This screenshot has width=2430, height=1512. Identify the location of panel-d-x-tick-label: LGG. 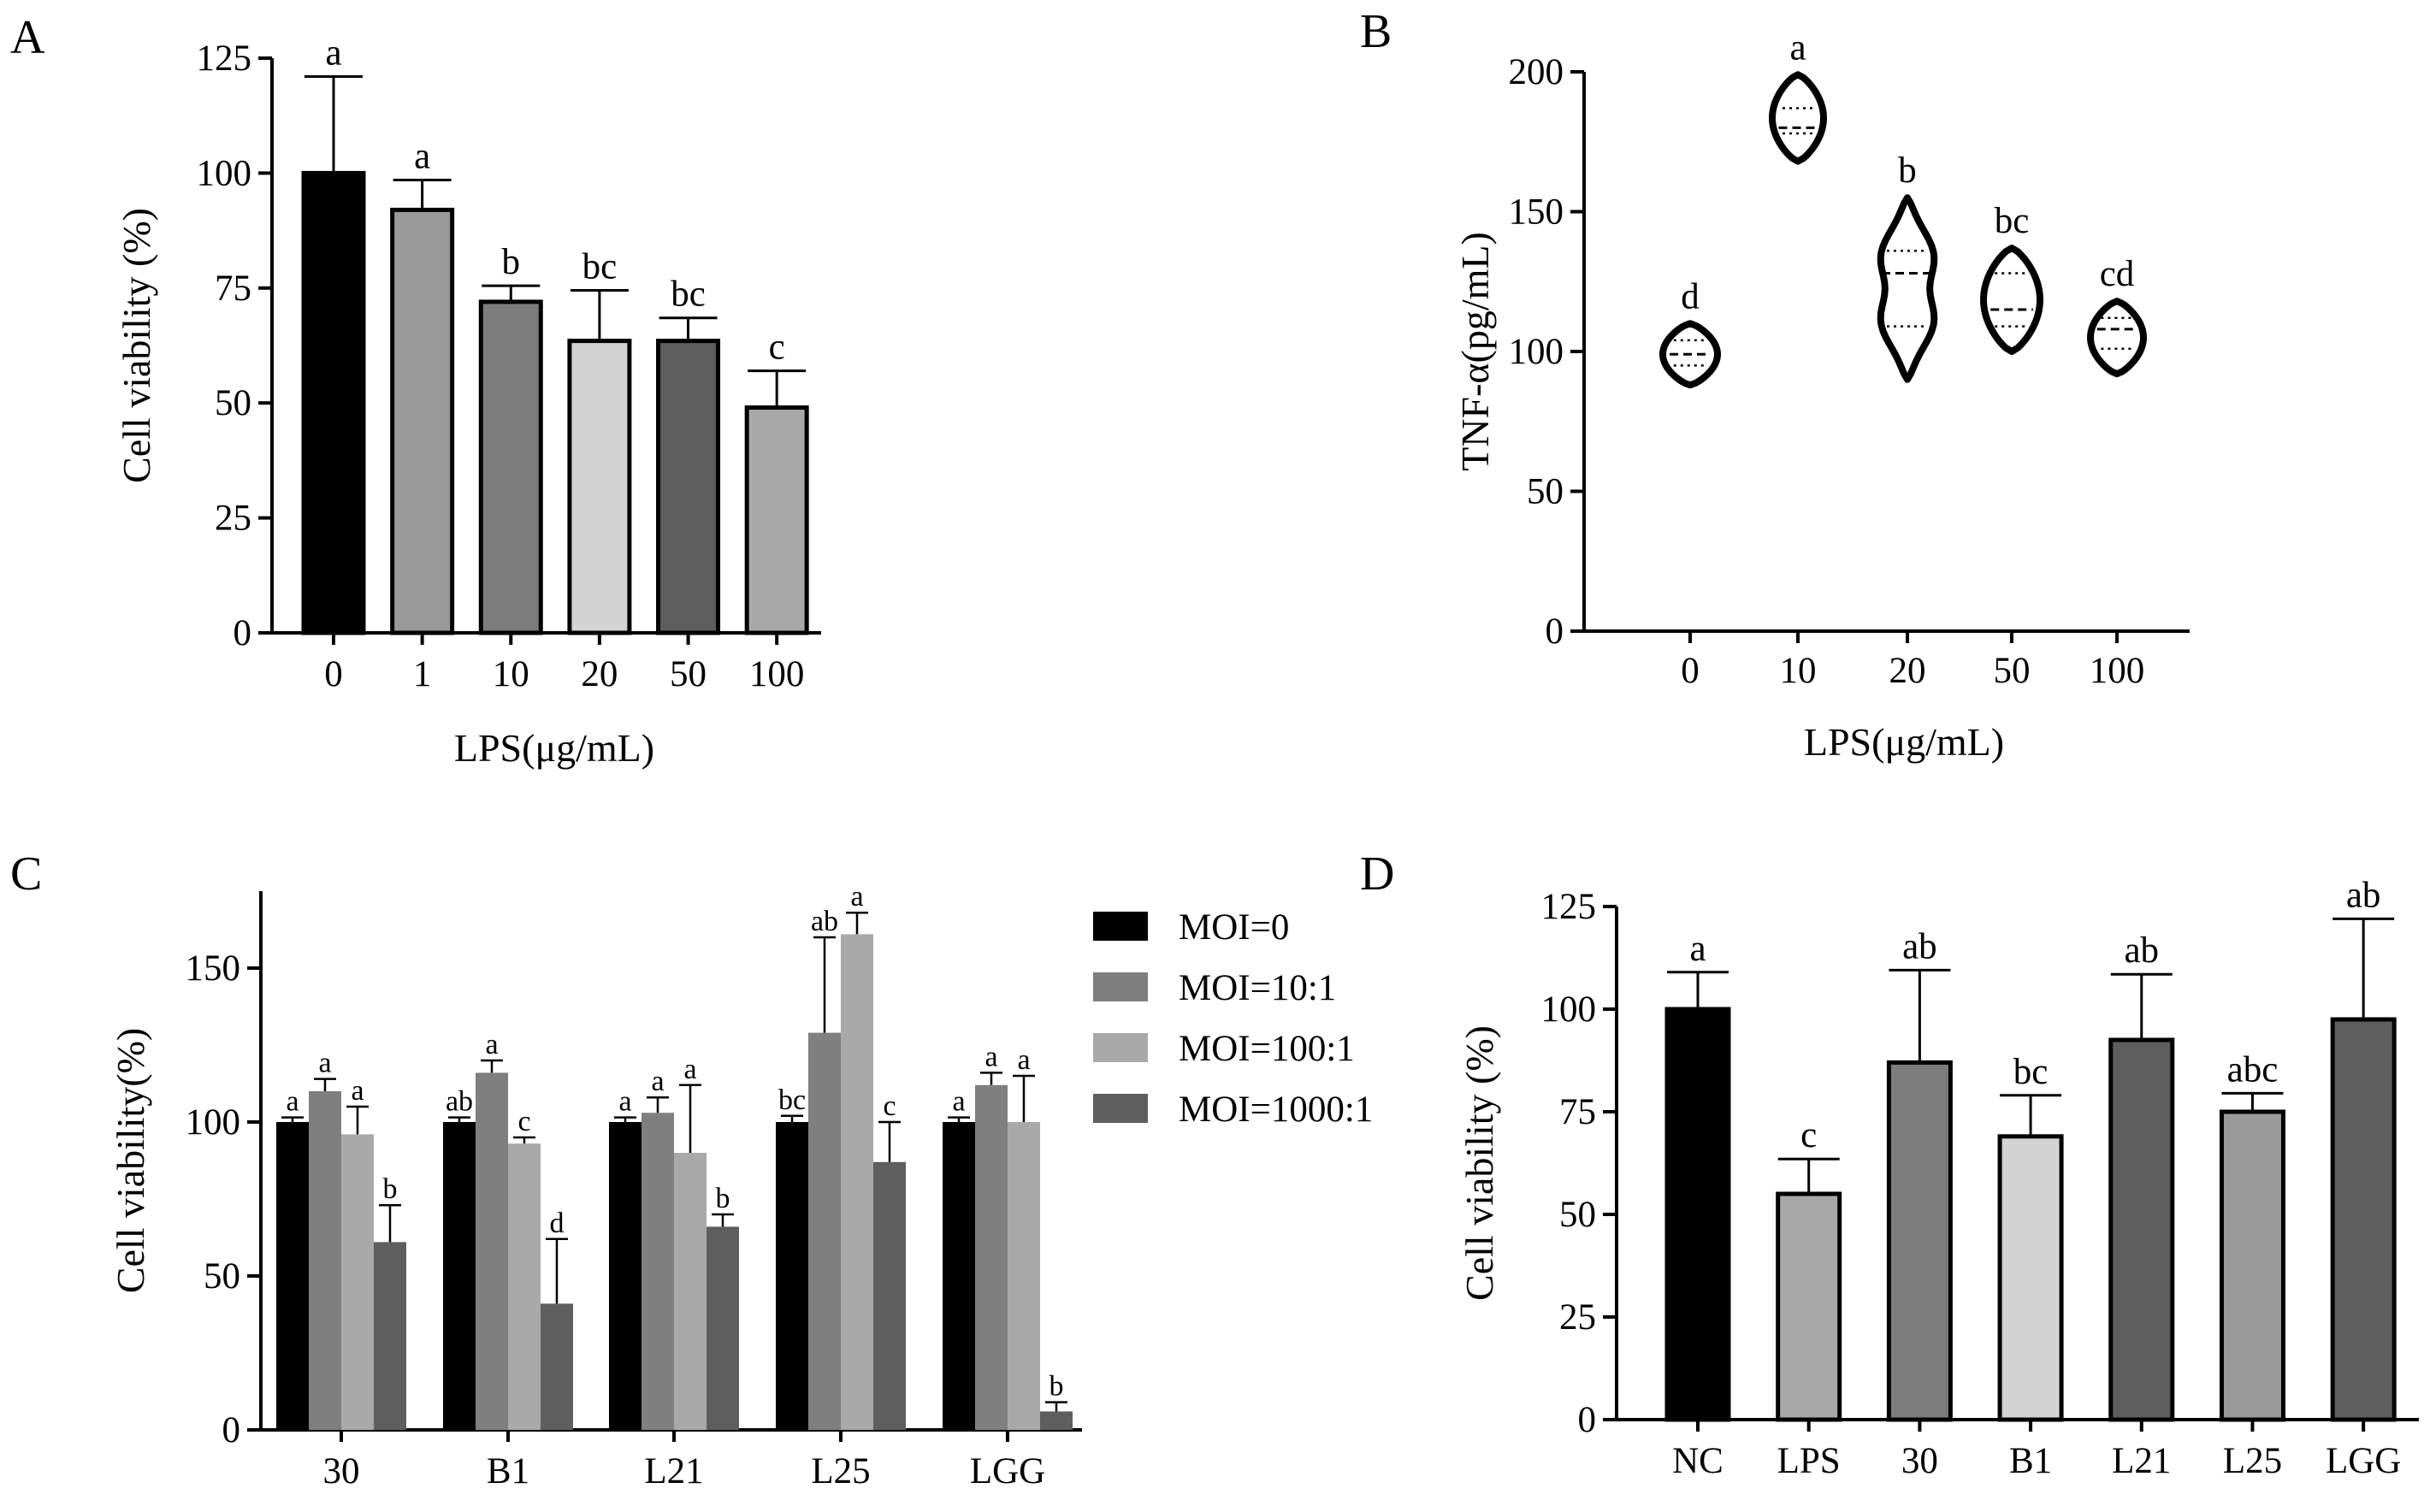
(2363, 1461).